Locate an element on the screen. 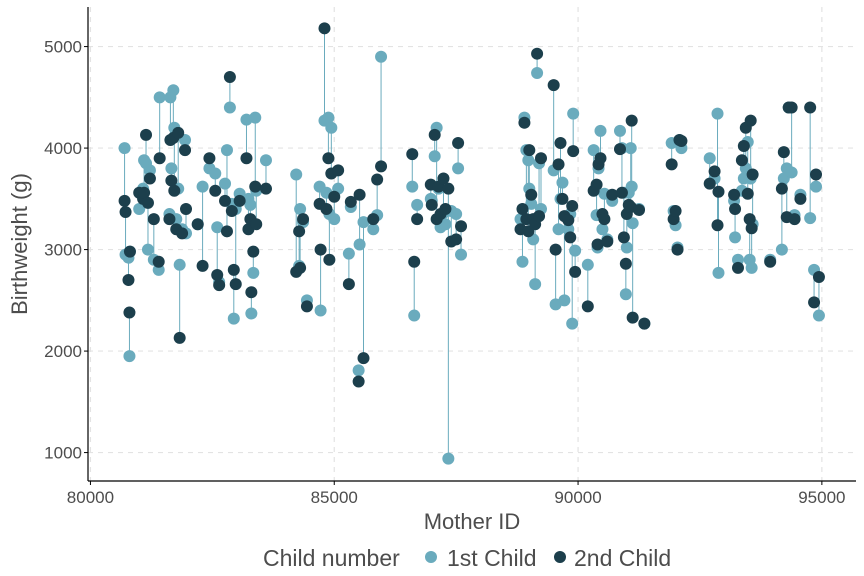 The image size is (864, 576). x-tick-label: 85000 is located at coordinates (334, 497).